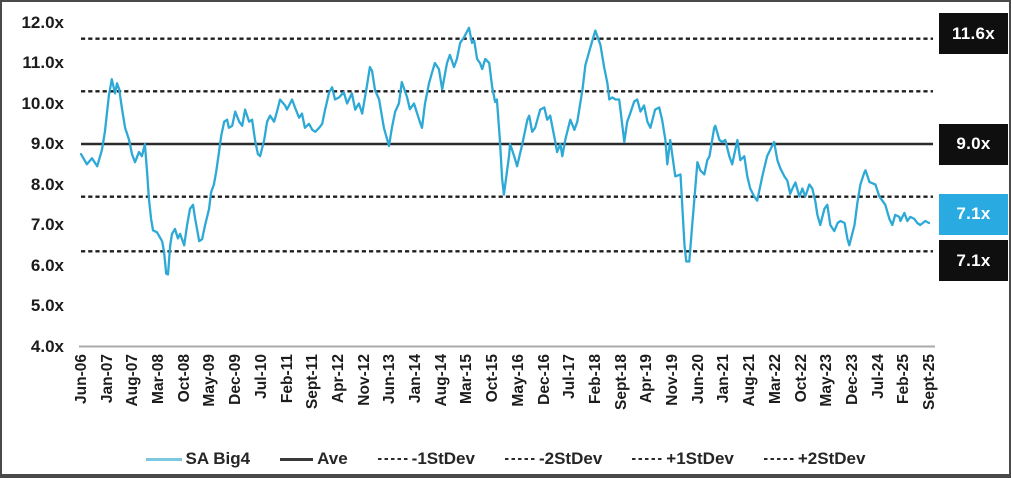 Image resolution: width=1011 pixels, height=478 pixels. What do you see at coordinates (973, 34) in the screenshot?
I see `value-box: 11.6x` at bounding box center [973, 34].